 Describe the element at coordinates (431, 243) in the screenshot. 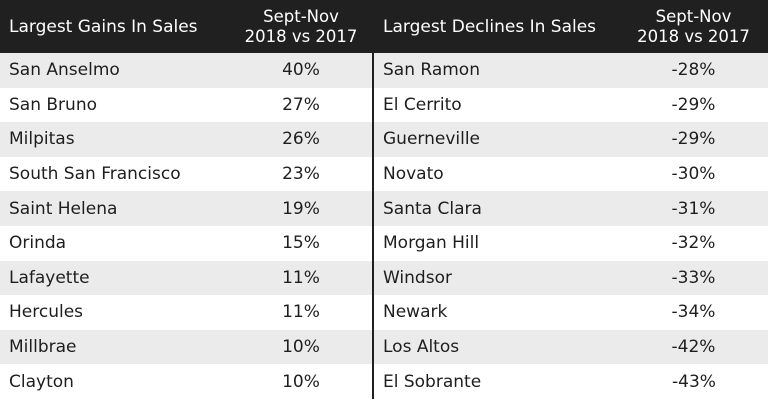

I see `declines-city: Morgan Hill` at that location.